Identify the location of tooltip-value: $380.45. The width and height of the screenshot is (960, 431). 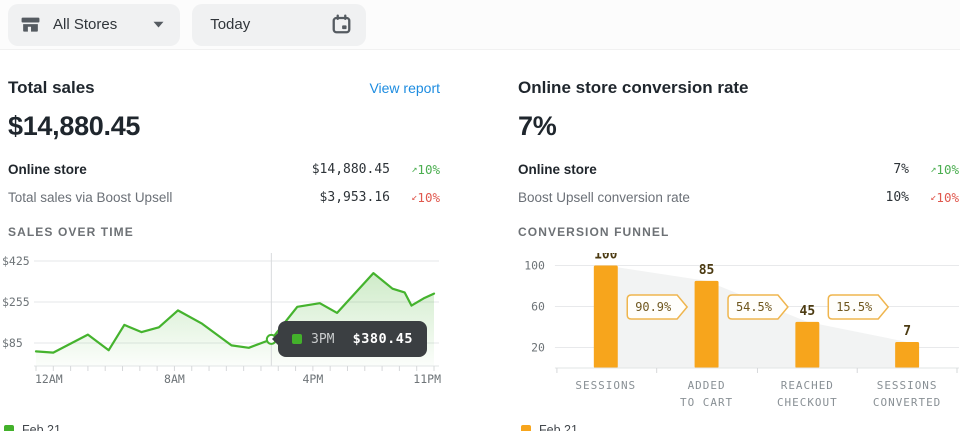
(382, 339).